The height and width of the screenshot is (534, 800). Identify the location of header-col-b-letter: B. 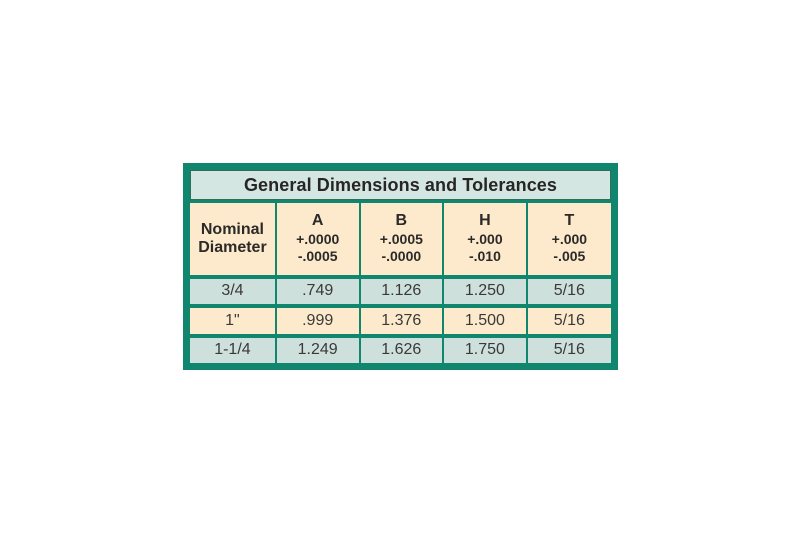
(401, 221).